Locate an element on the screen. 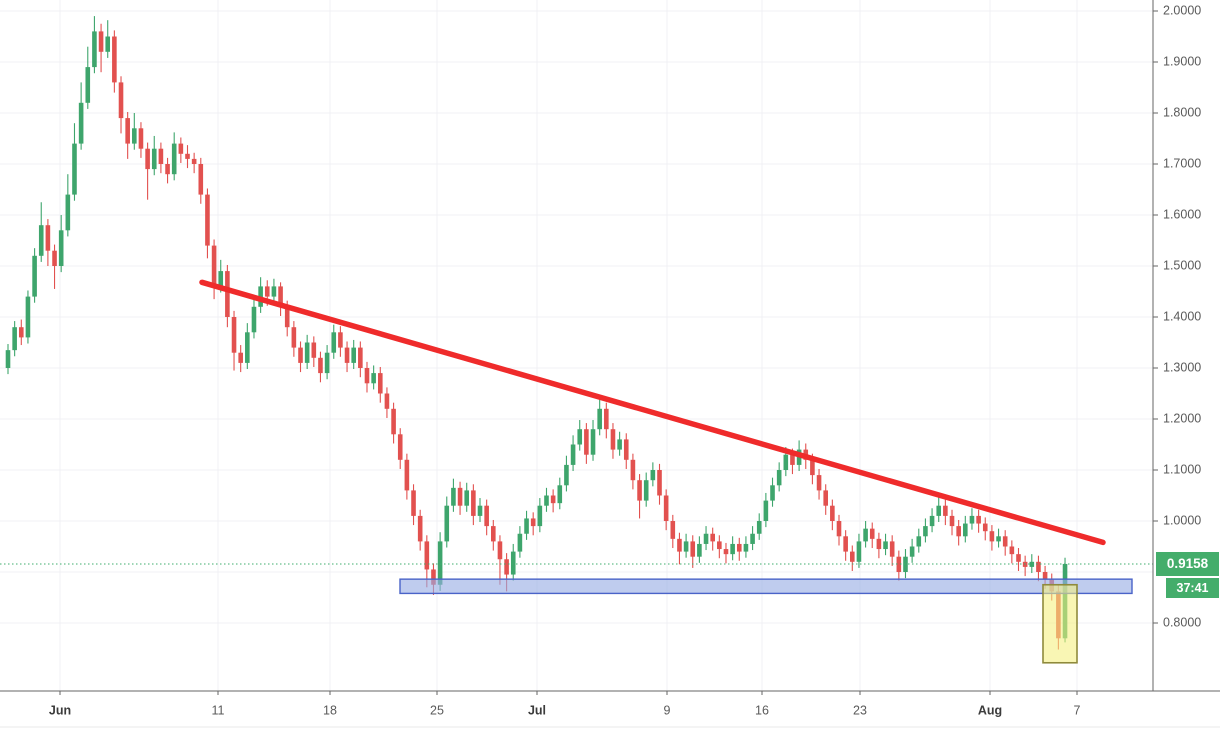 Image resolution: width=1220 pixels, height=740 pixels. price-tick-label: 1.2000 is located at coordinates (1182, 418).